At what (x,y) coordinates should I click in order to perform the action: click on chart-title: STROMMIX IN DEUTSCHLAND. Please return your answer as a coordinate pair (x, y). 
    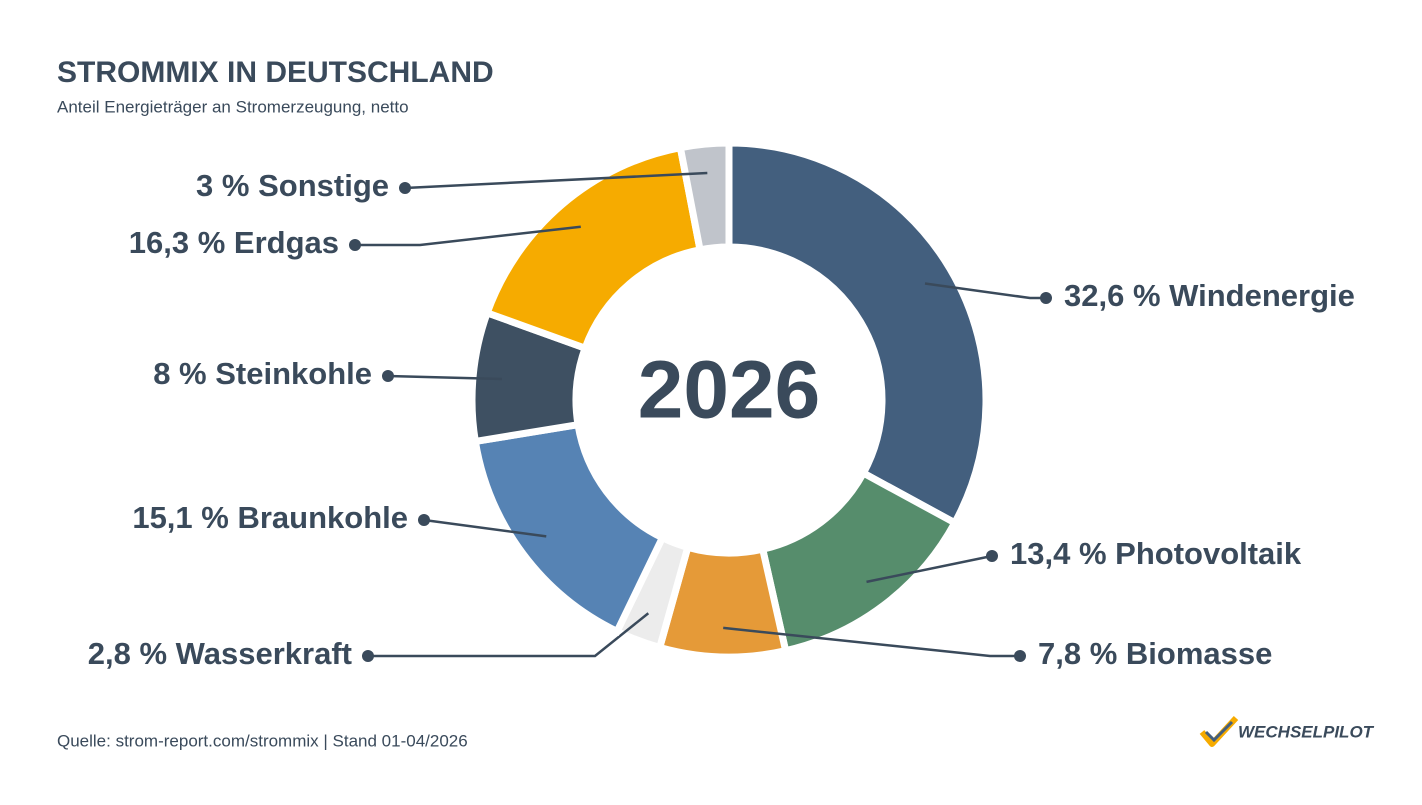
    Looking at the image, I should click on (275, 72).